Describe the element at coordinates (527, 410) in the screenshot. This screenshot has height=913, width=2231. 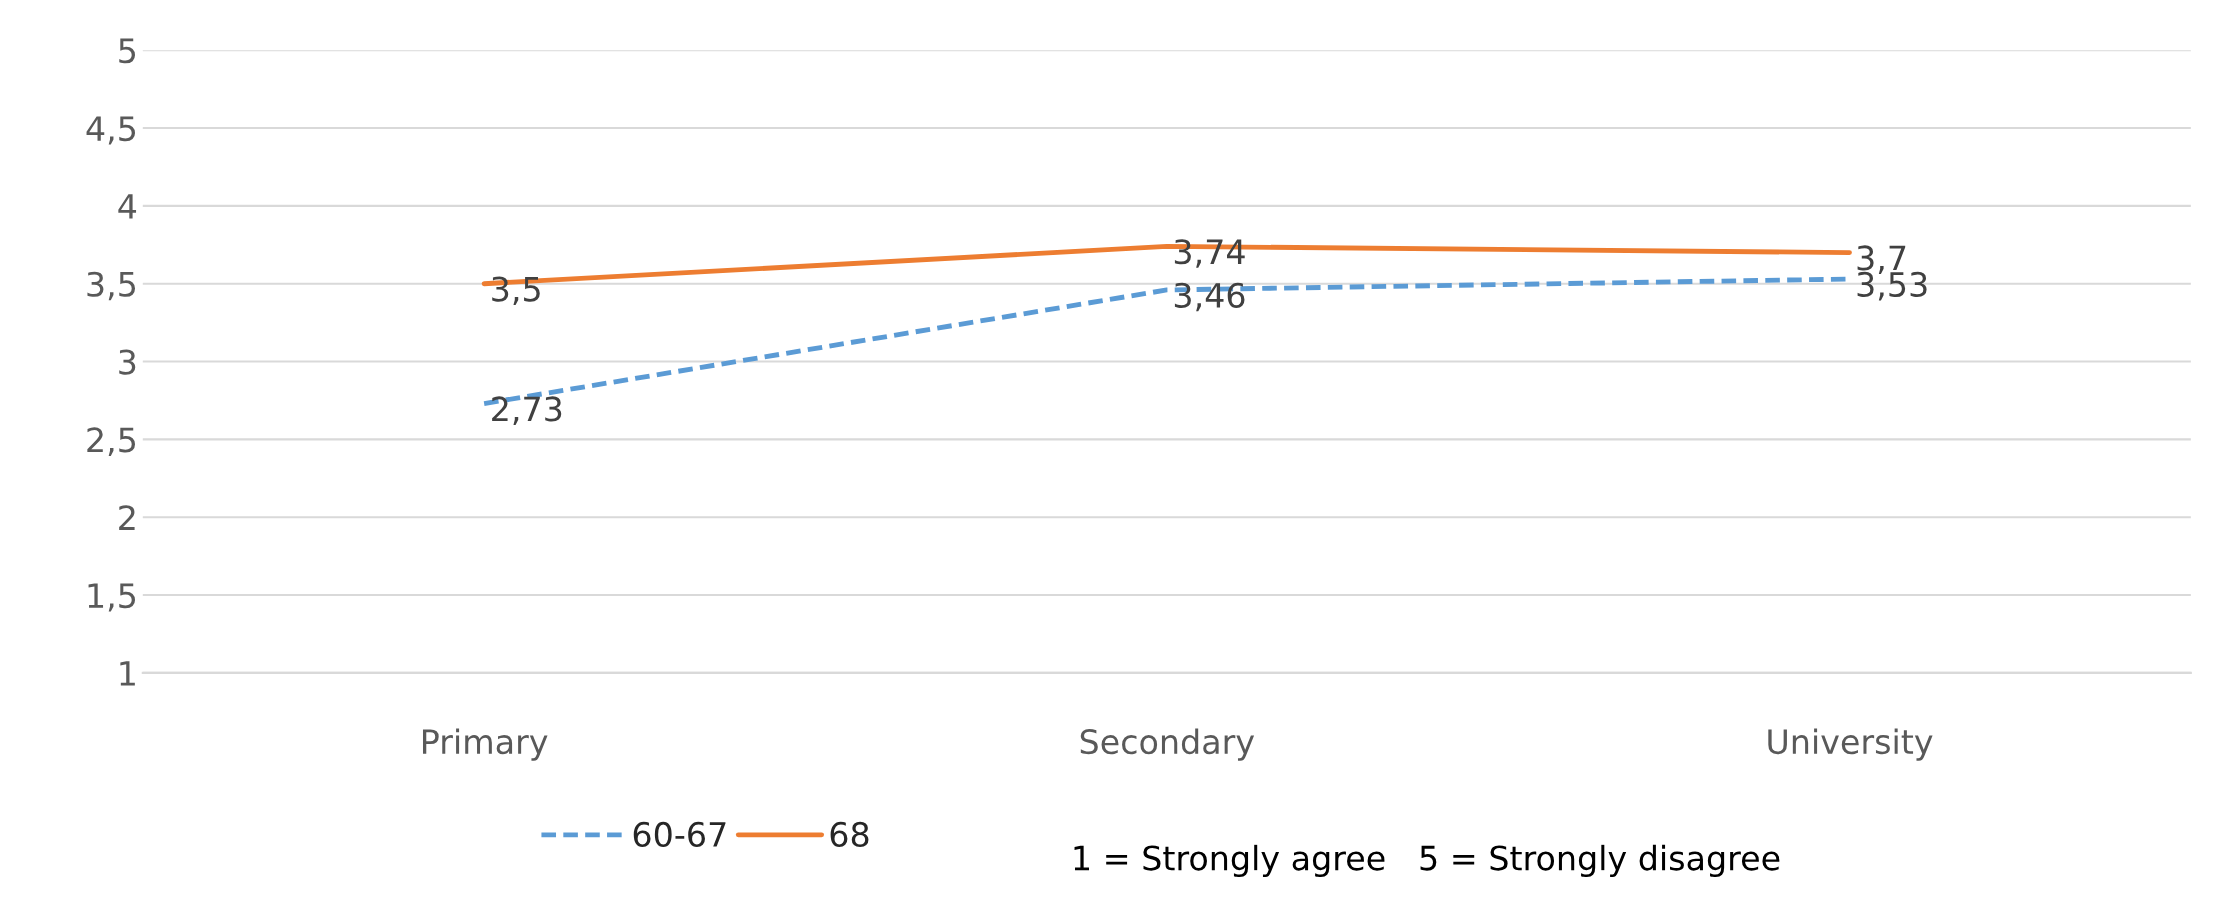
I see `data-label: 2,73` at that location.